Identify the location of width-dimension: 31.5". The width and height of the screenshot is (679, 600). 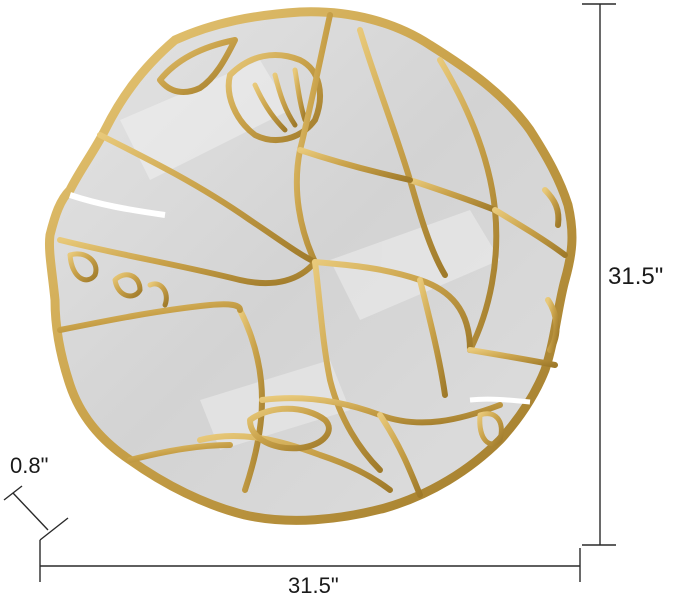
(310, 573).